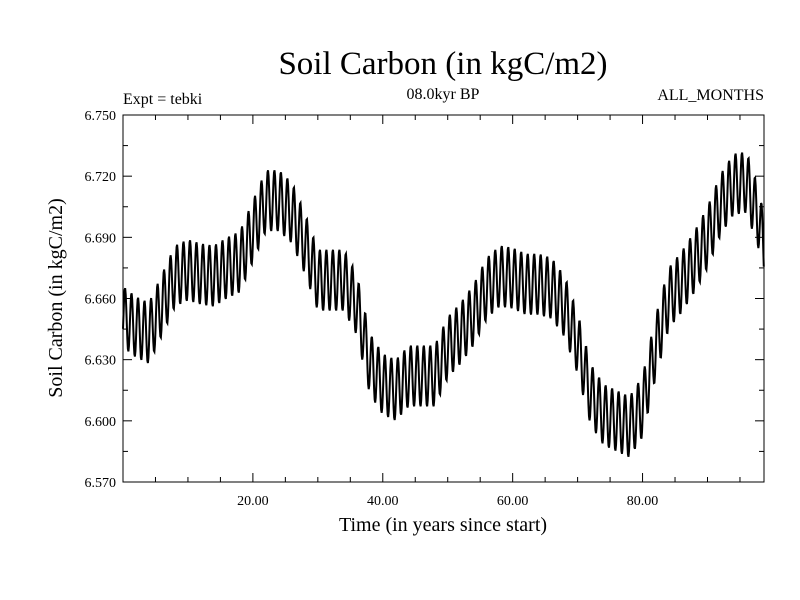 The width and height of the screenshot is (800, 600). I want to click on y-tick-label: 6.690, so click(101, 238).